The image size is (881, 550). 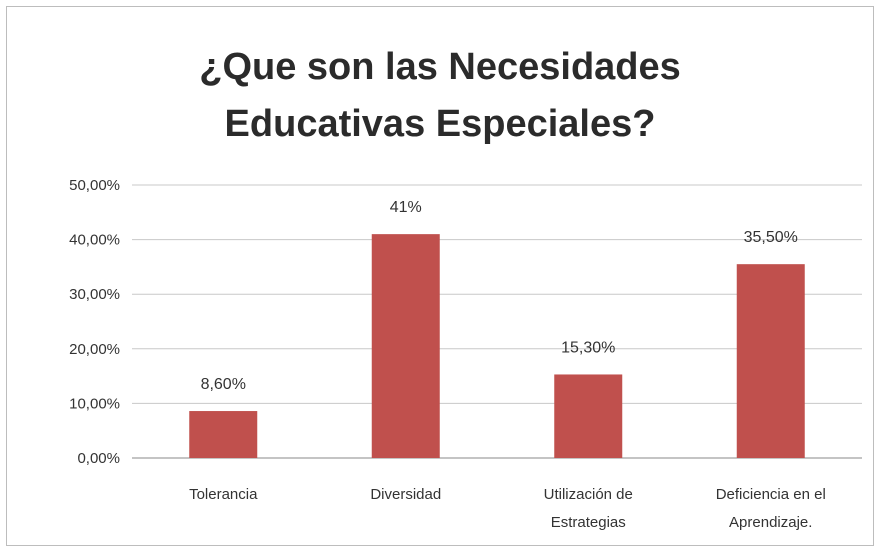 What do you see at coordinates (94, 322) in the screenshot?
I see `y-axis-ticks: 0,00% 10,00% 20,00% 30,00% 40,00% 50,00%` at bounding box center [94, 322].